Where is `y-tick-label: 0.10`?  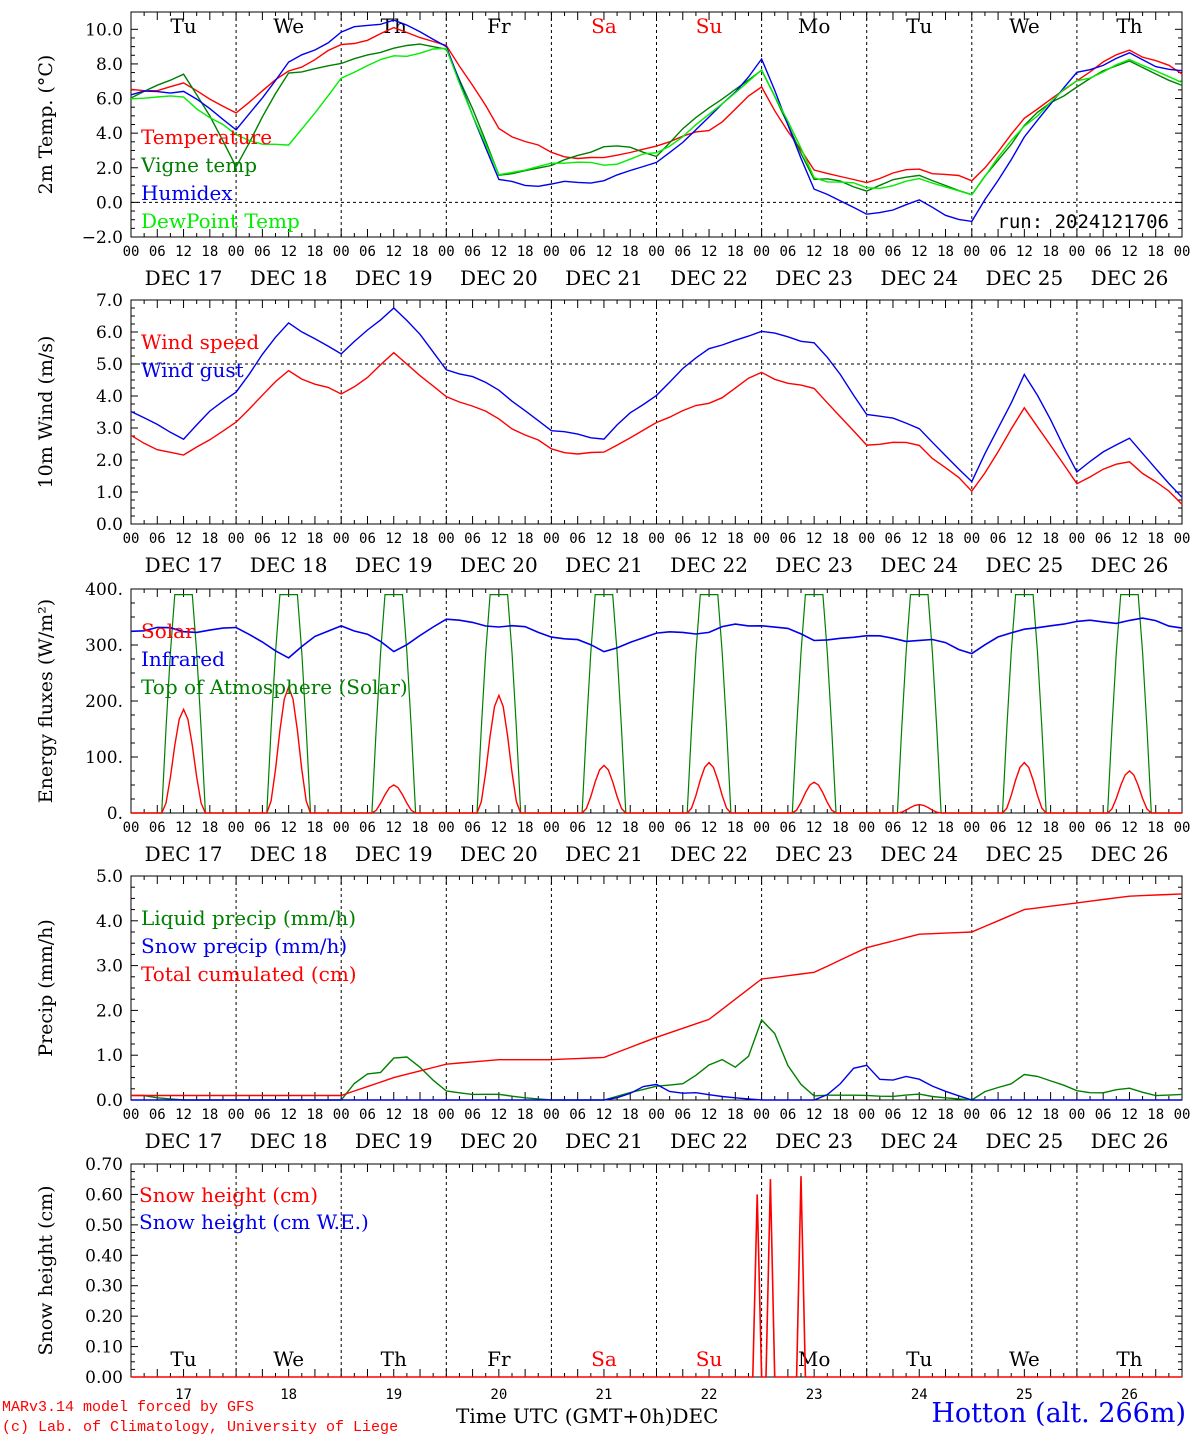 y-tick-label: 0.10 is located at coordinates (104, 1348).